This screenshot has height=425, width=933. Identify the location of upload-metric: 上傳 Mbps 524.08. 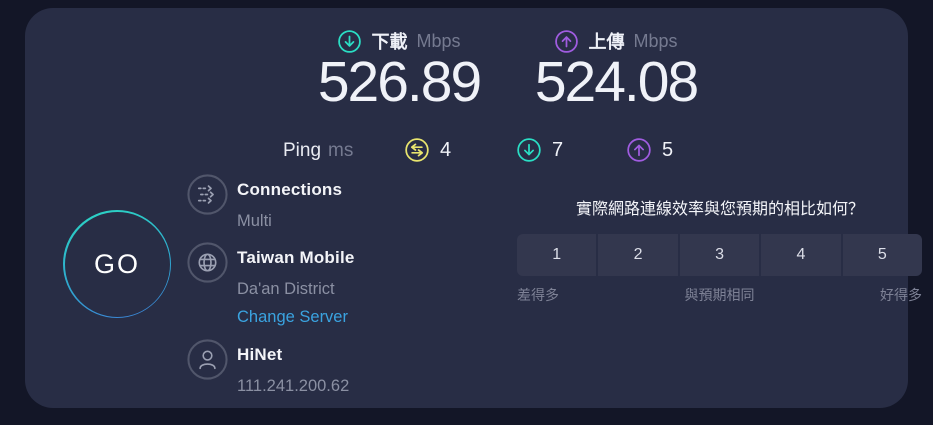
(616, 71).